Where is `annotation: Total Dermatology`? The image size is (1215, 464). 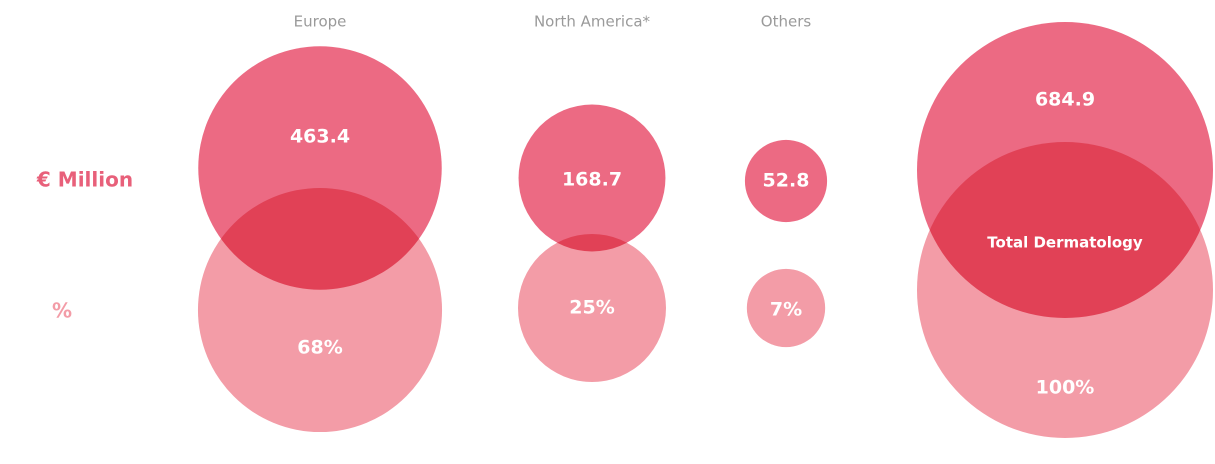
annotation: Total Dermatology is located at coordinates (1065, 243).